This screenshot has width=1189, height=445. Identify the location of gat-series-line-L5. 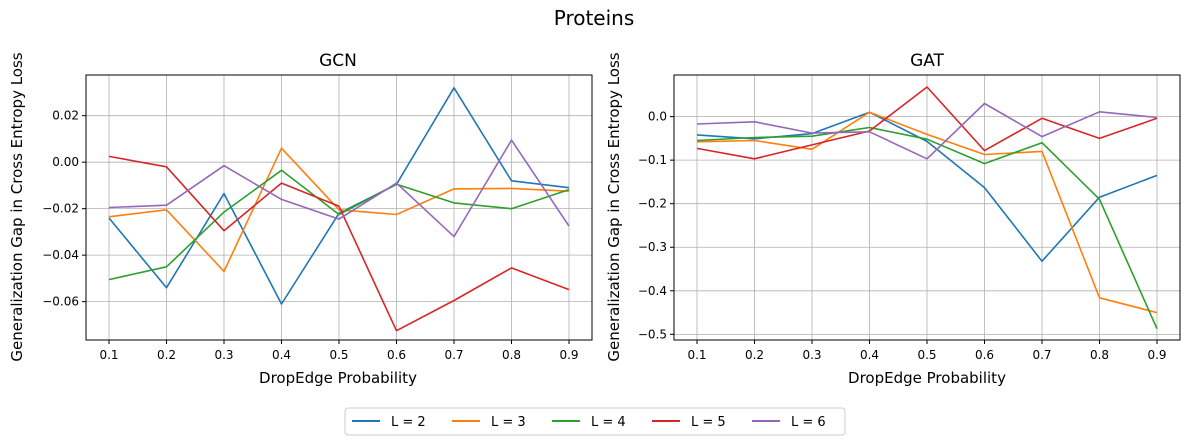
(927, 123).